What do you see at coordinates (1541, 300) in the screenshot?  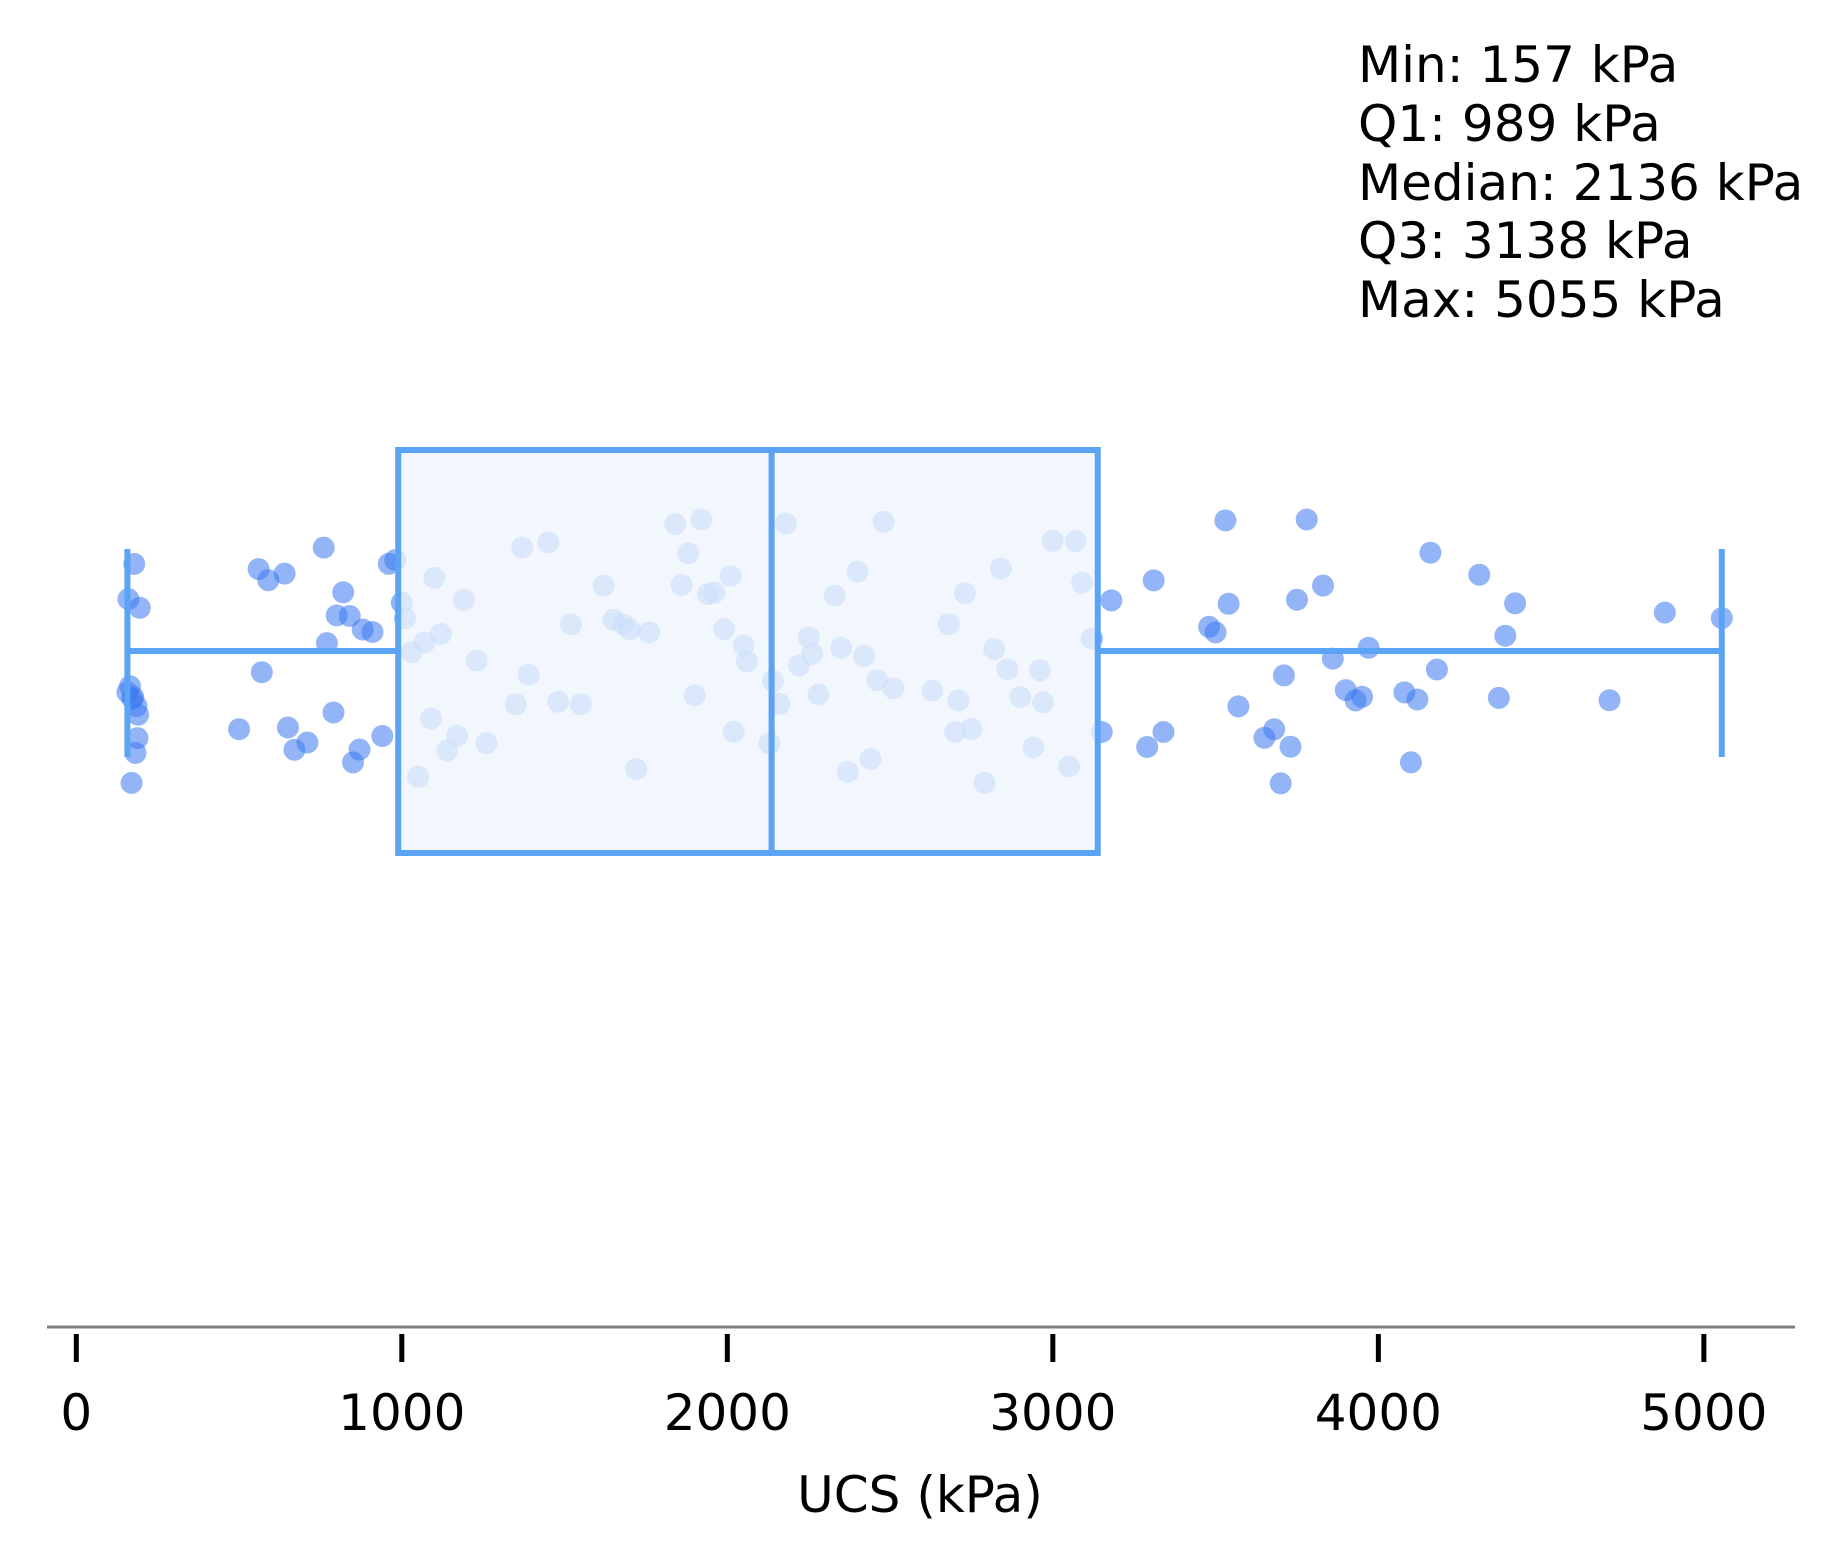 I see `stat-max-label: Max: 5055 kPa` at bounding box center [1541, 300].